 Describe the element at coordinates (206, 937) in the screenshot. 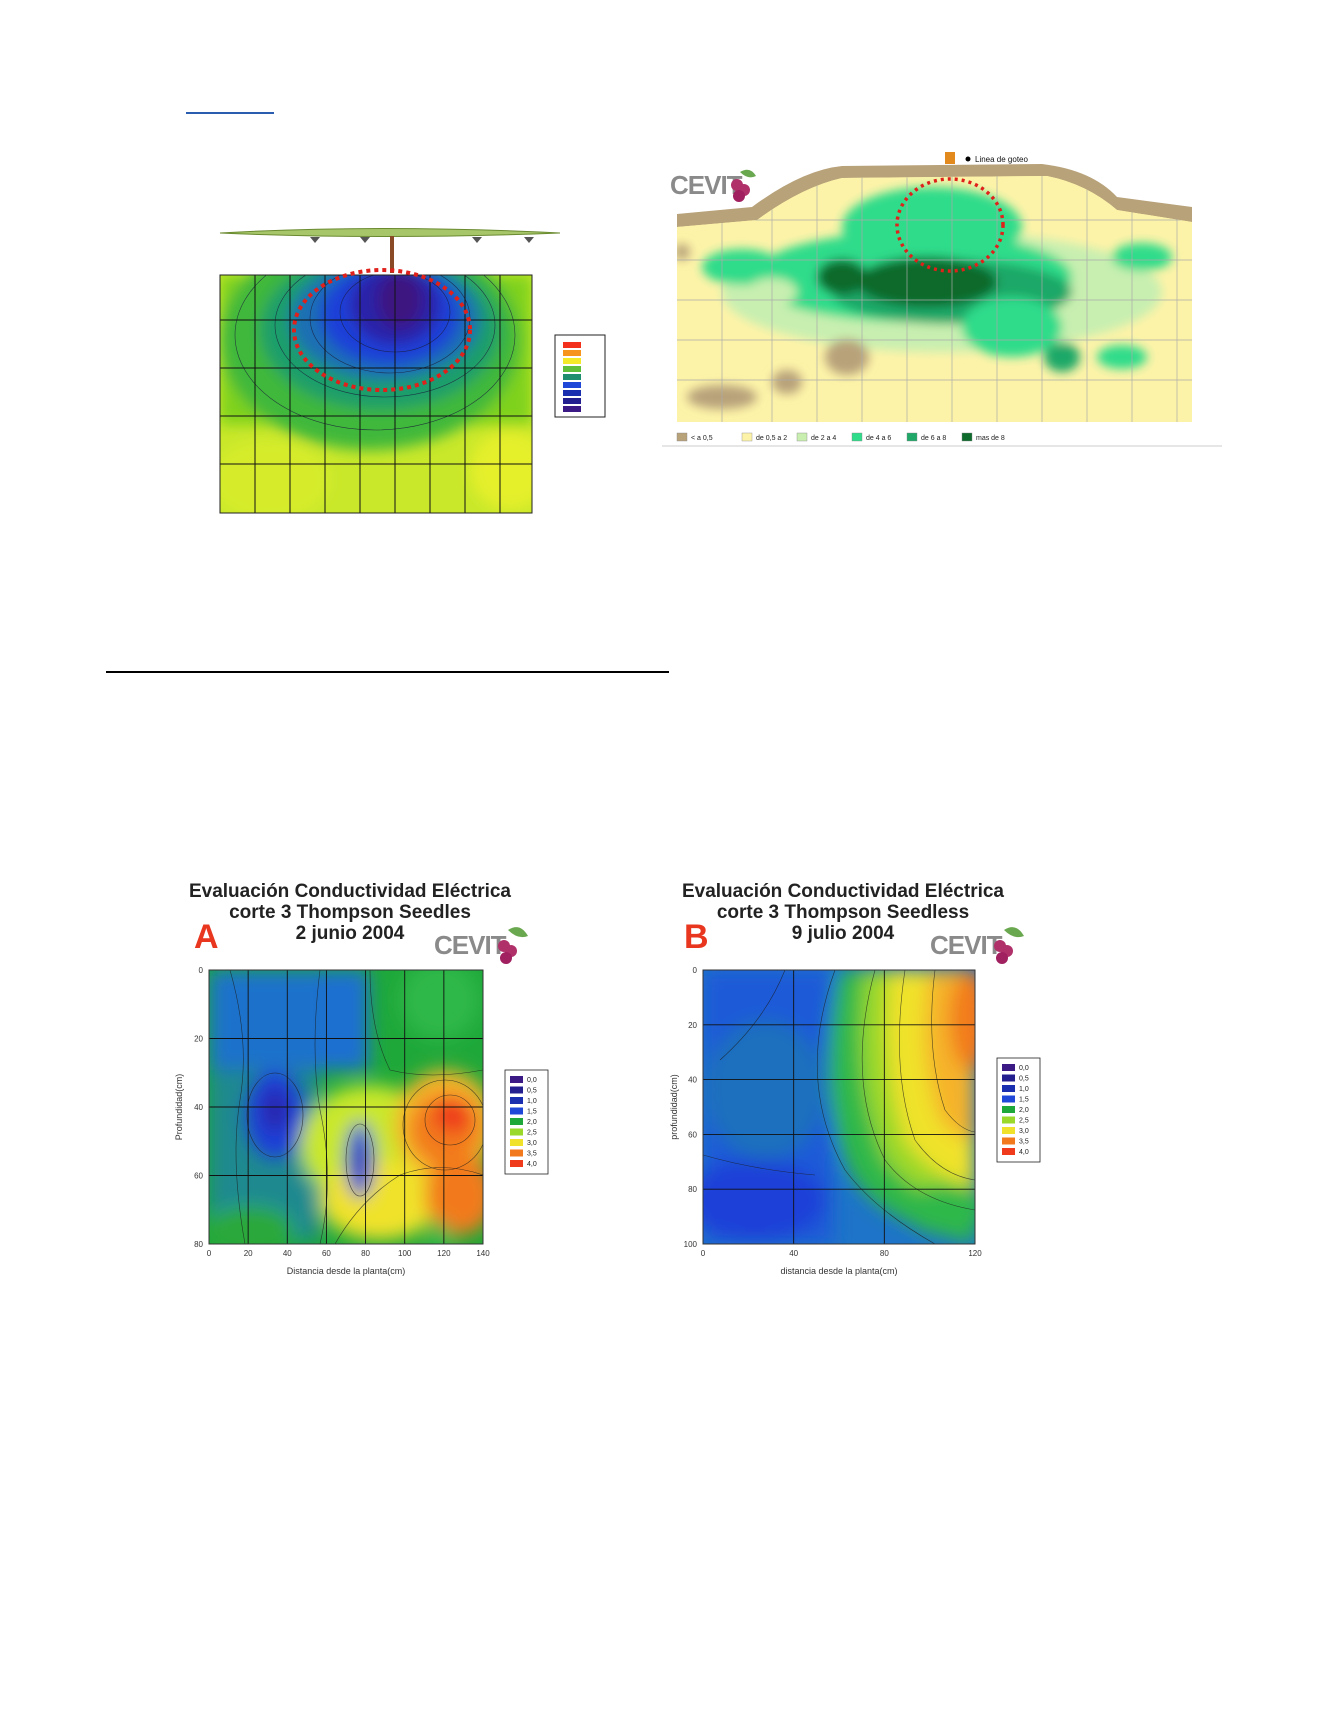

I see `chart-a-letter: A` at that location.